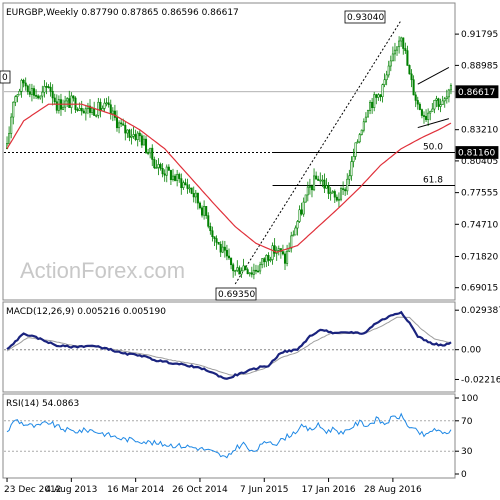 Image resolution: width=500 pixels, height=500 pixels. Describe the element at coordinates (433, 180) in the screenshot. I see `fib-618-label: 61.8` at that location.